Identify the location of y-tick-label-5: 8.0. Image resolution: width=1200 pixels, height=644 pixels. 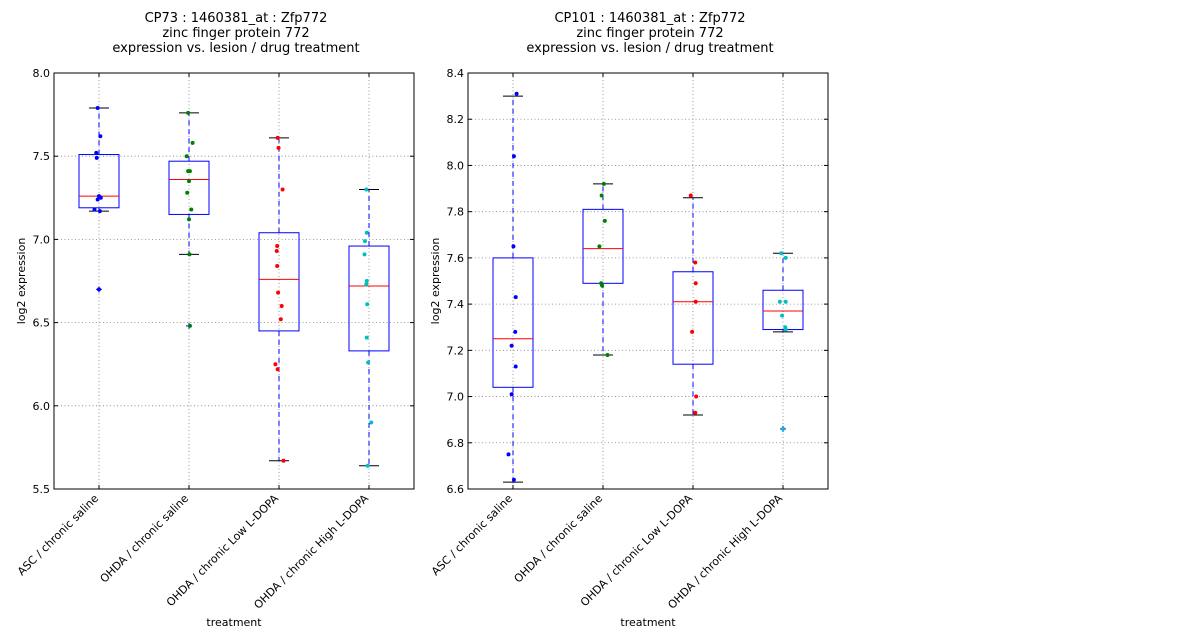
(42, 73).